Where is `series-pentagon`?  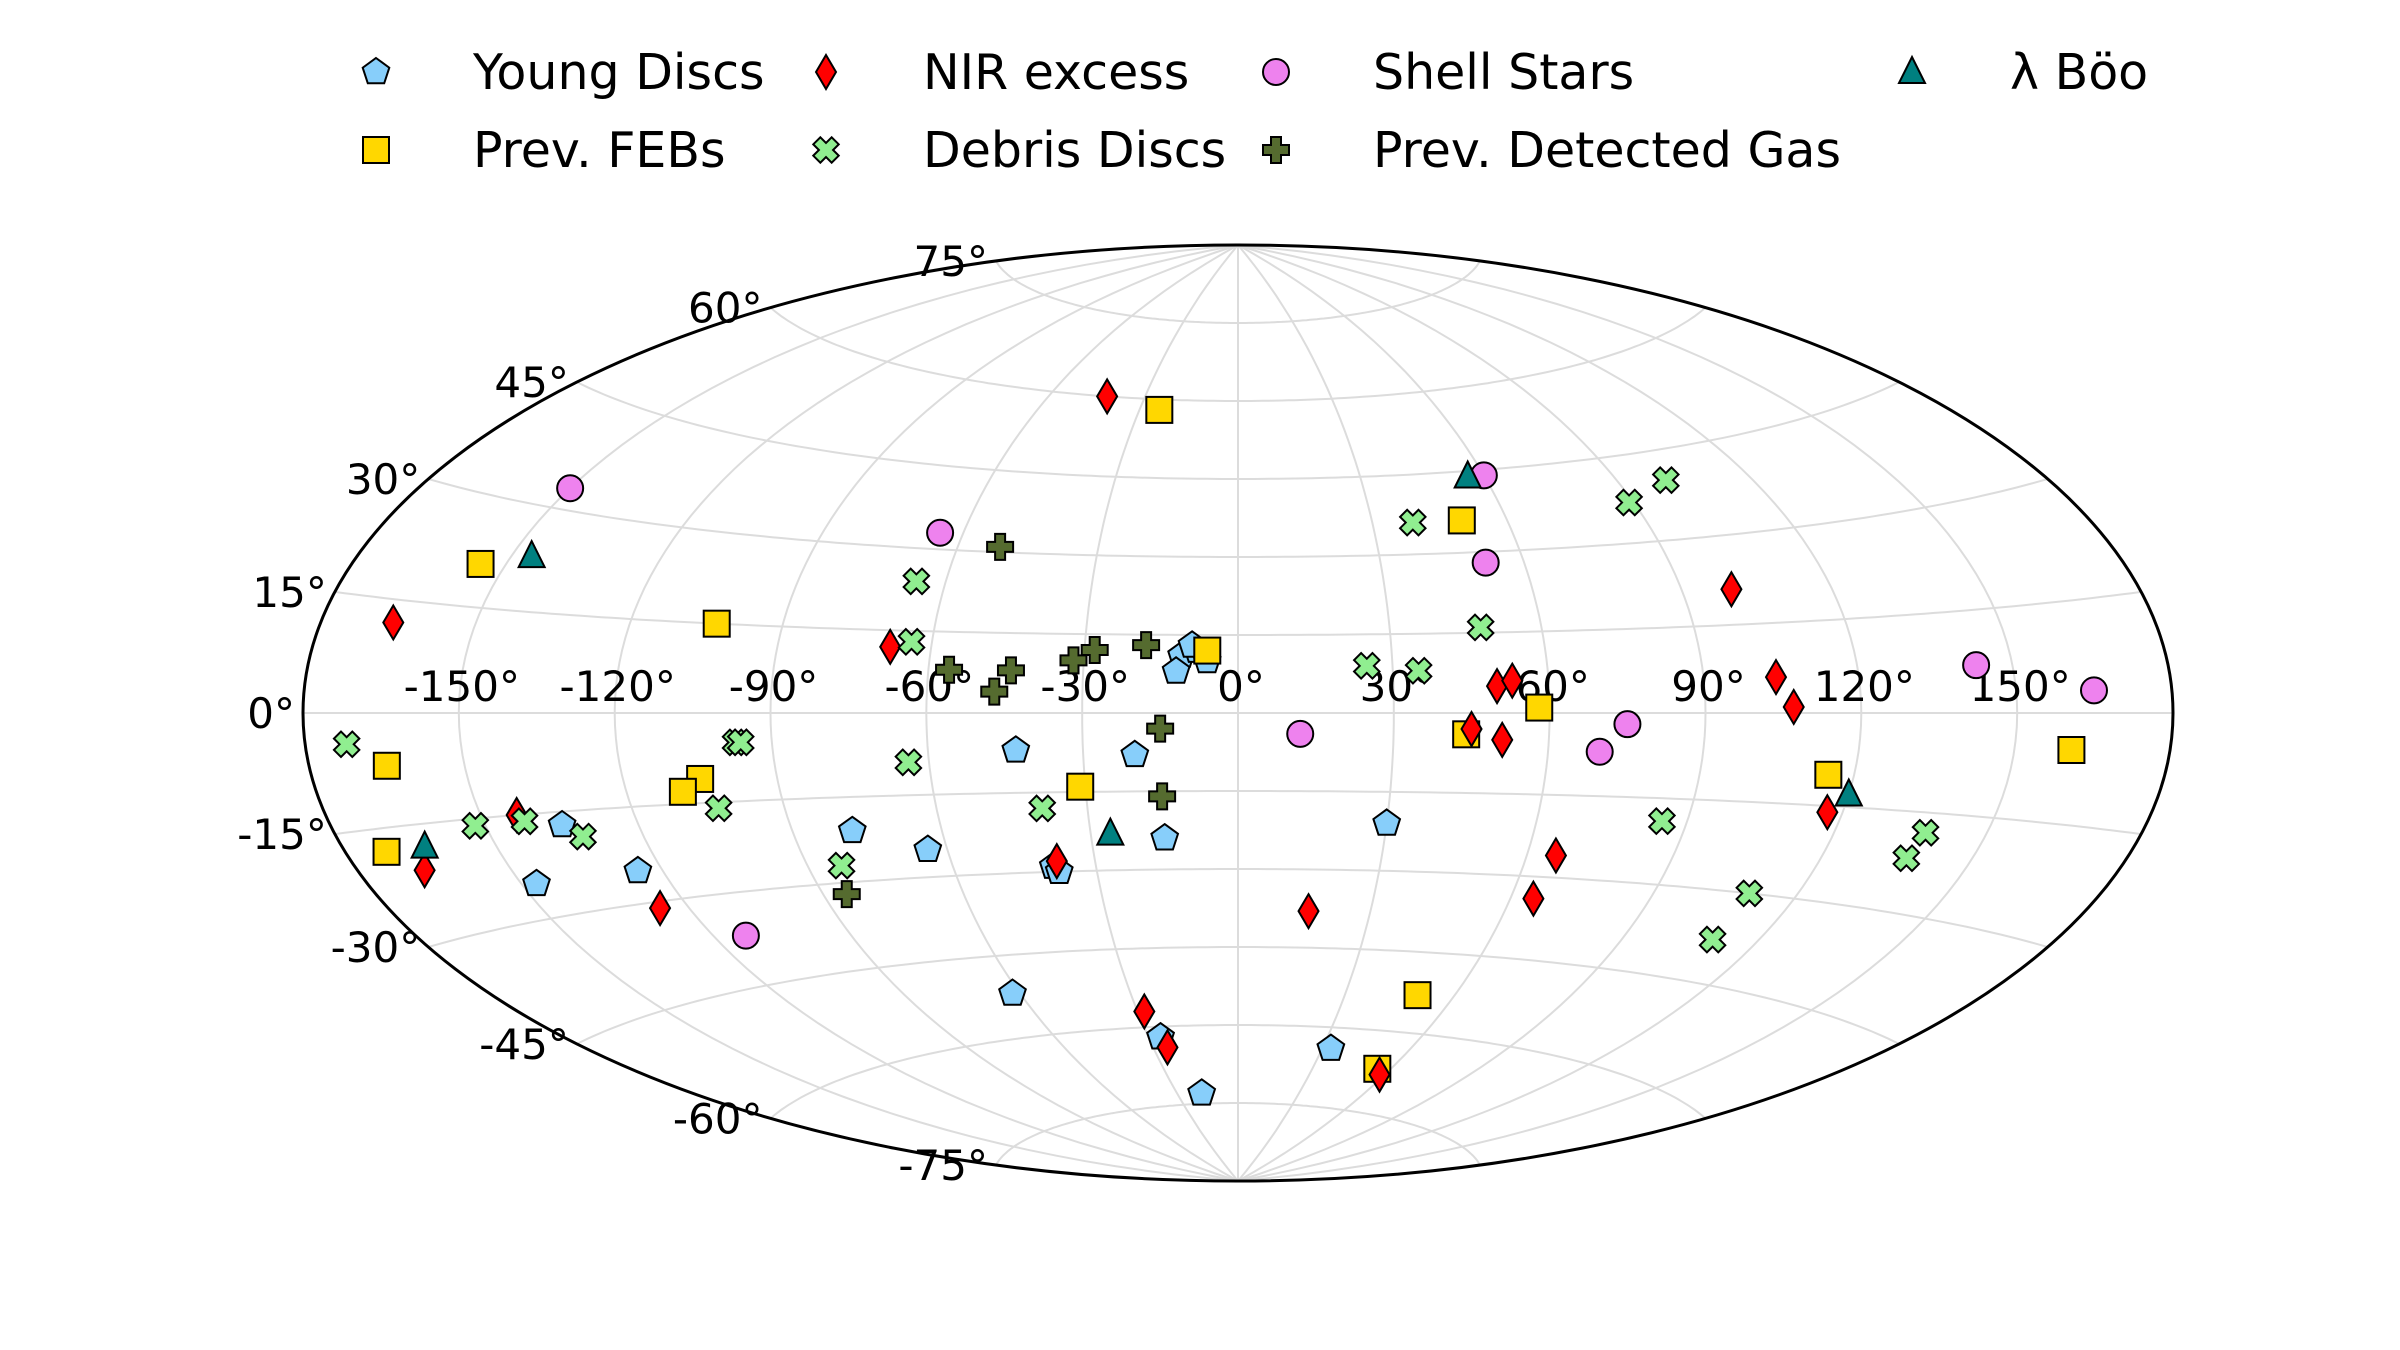
series-pentagon is located at coordinates (962, 868).